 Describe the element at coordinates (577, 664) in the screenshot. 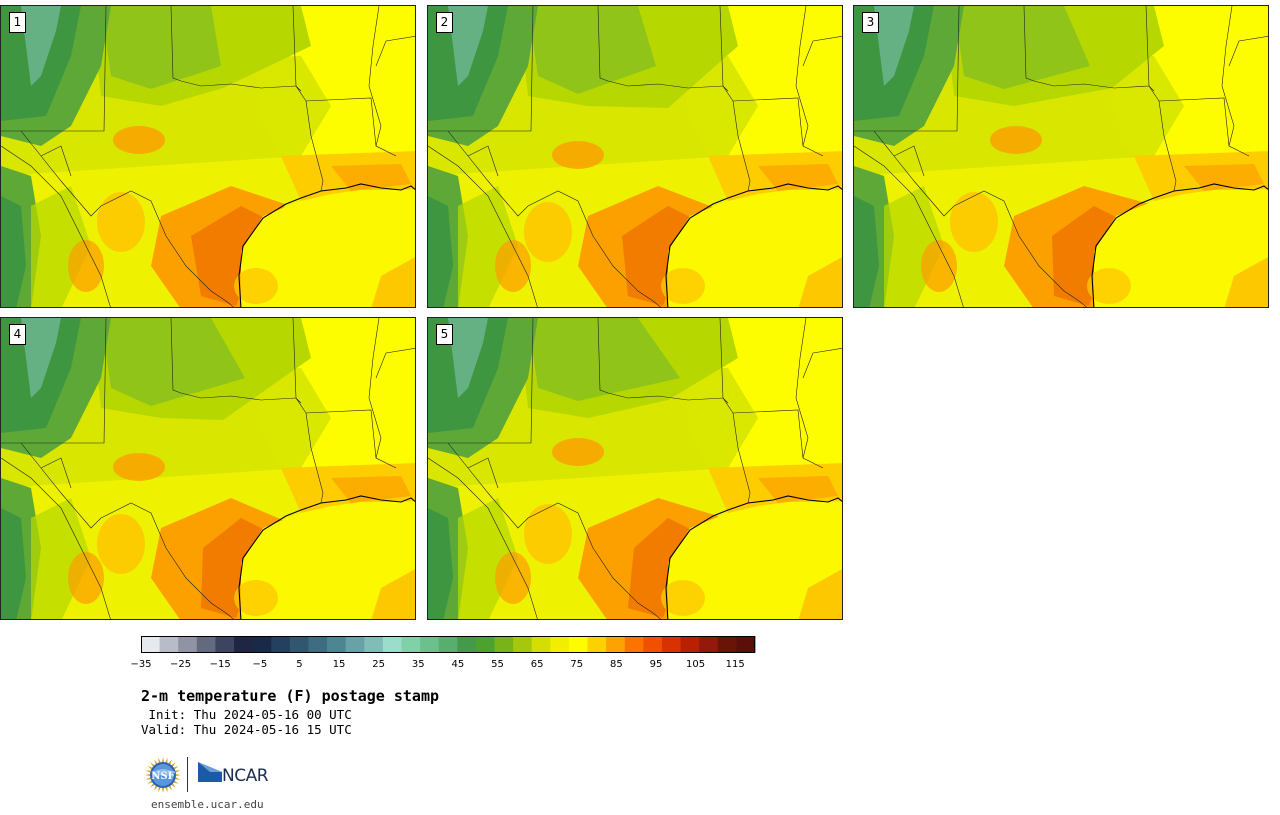

I see `colorbar-tick-label: 75` at that location.